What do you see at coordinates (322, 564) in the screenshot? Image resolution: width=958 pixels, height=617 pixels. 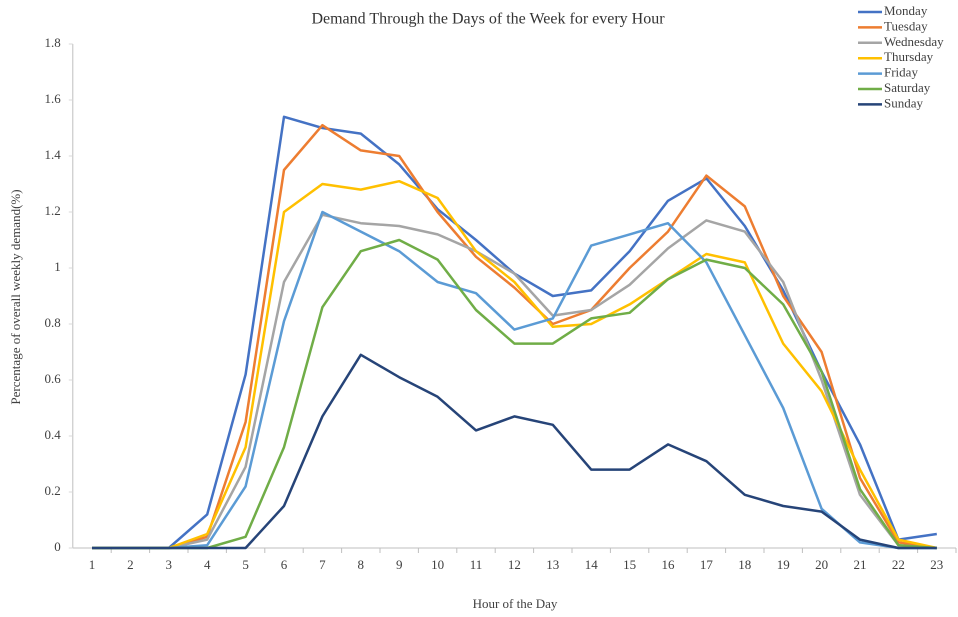 I see `x-tick-label: 7` at bounding box center [322, 564].